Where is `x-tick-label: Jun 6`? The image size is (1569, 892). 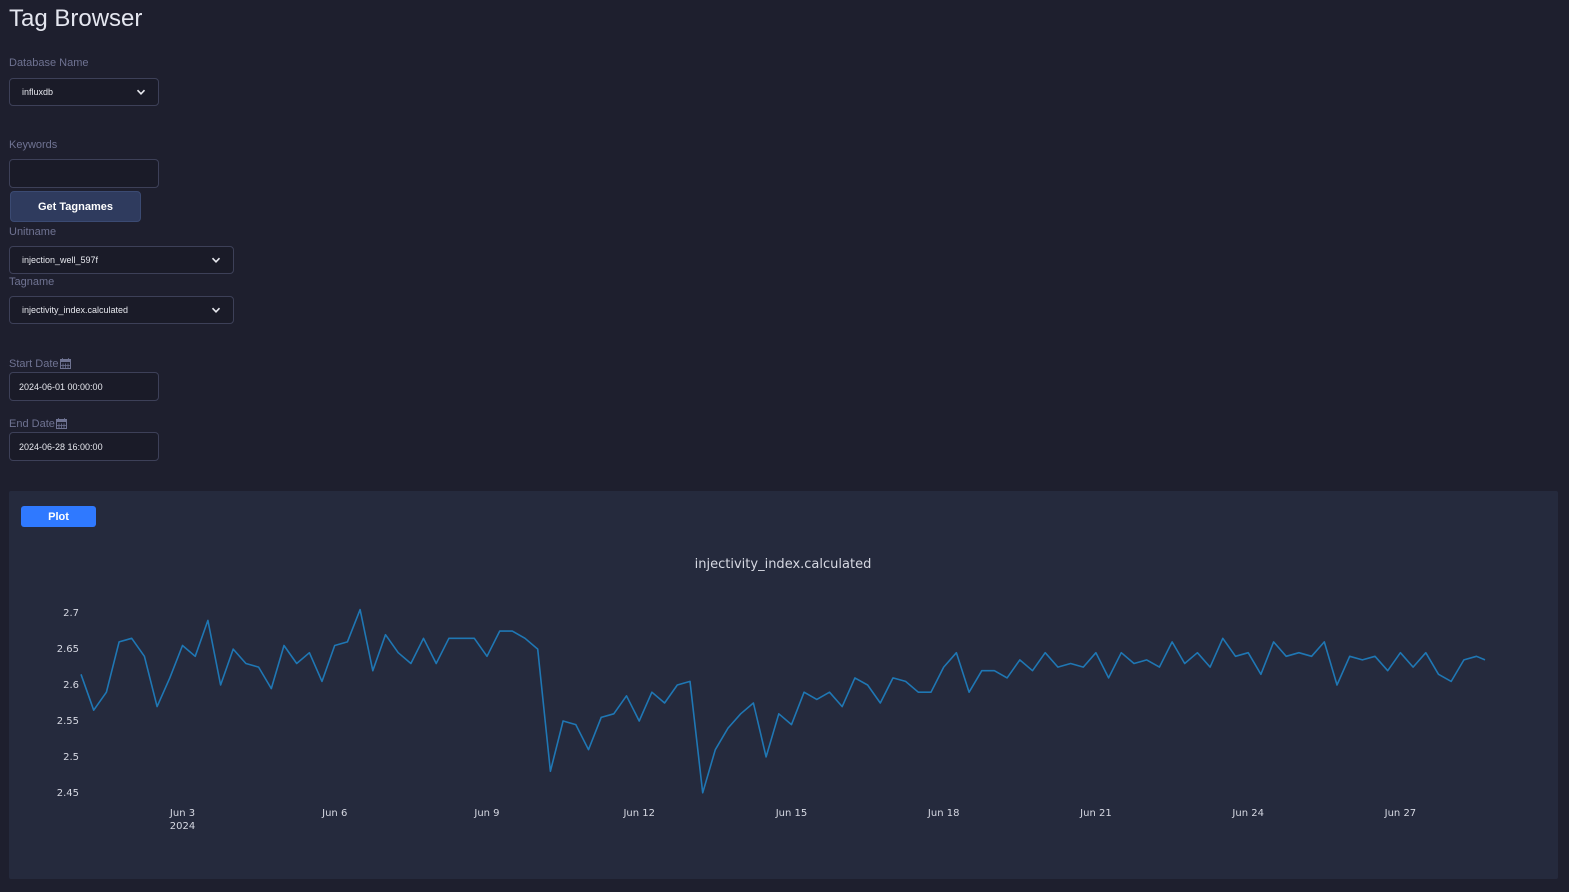 x-tick-label: Jun 6 is located at coordinates (334, 813).